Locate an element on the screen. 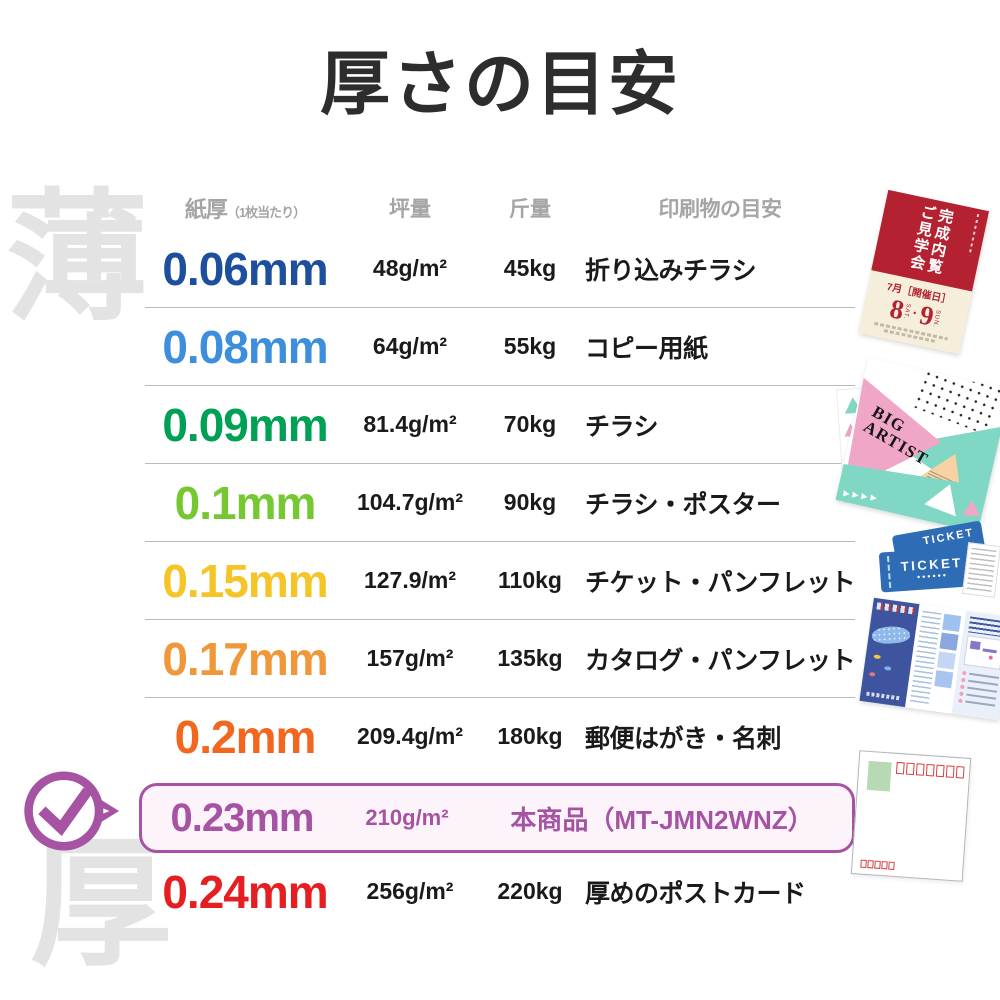 The image size is (1000, 1000). ream-weight-value: 90kg is located at coordinates (530, 502).